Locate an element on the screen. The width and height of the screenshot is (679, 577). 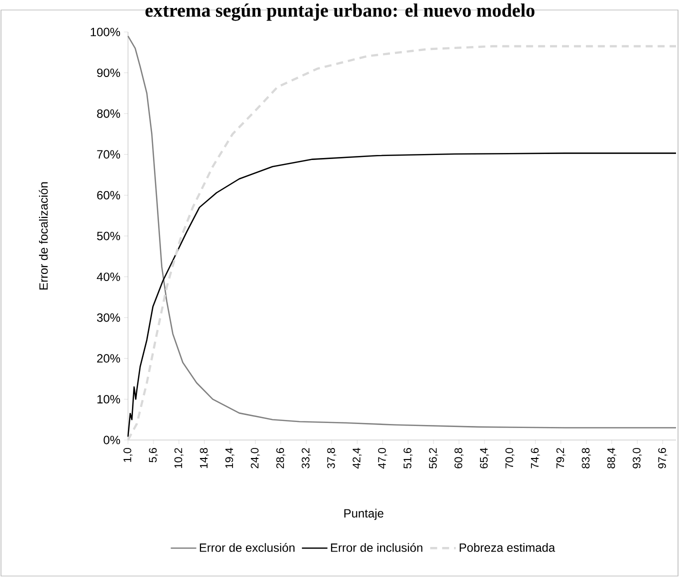
legend-label: Error de exclusión is located at coordinates (247, 547).